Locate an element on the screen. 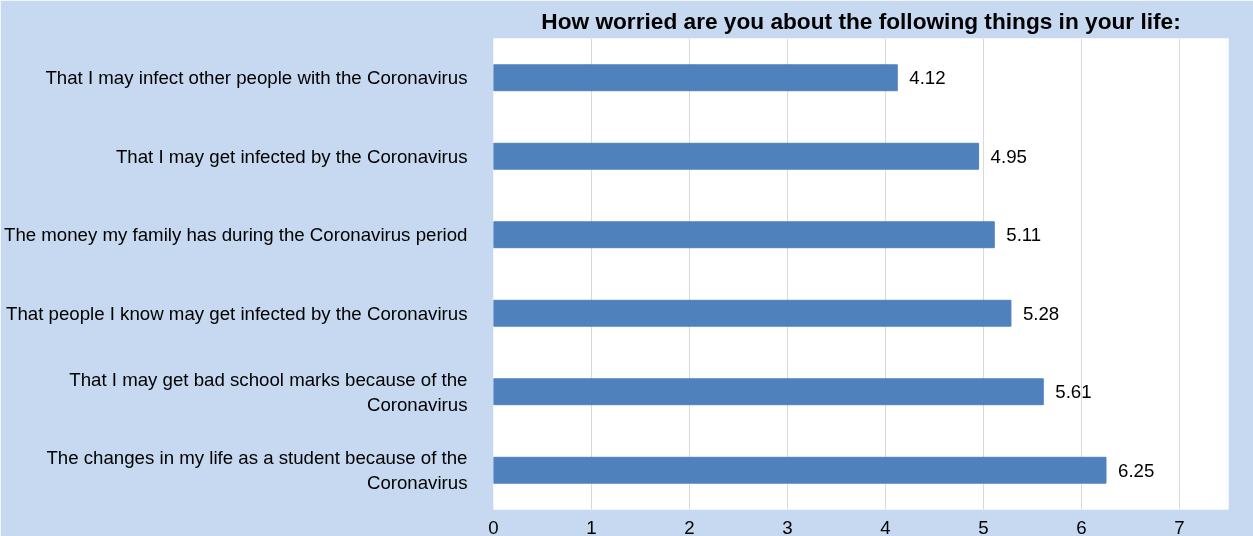 The height and width of the screenshot is (536, 1253). data-label: 4.12 is located at coordinates (927, 78).